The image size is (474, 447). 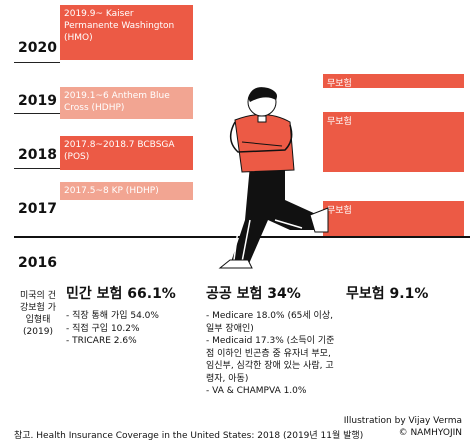 What do you see at coordinates (256, 391) in the screenshot?
I see `list-item: - VA & CHAMPVA 1.0%` at bounding box center [256, 391].